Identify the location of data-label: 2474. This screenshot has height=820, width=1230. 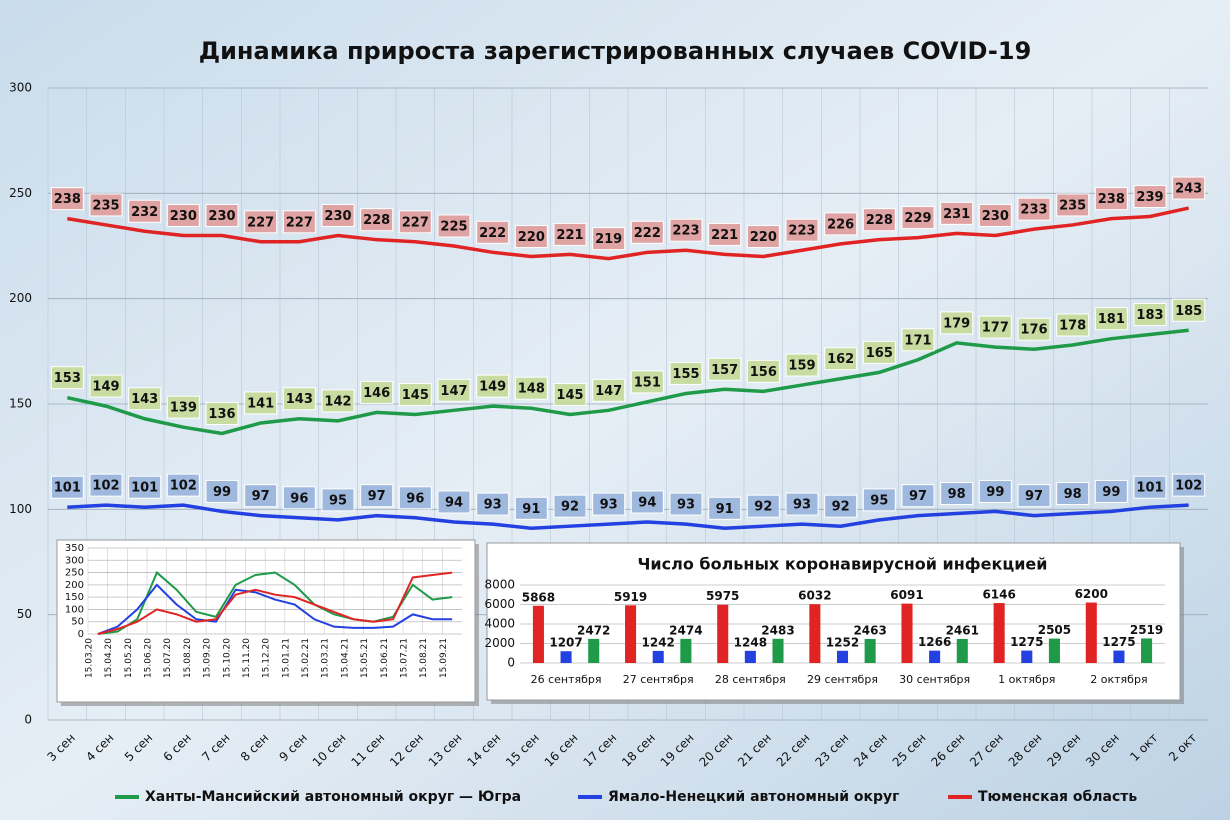
(685, 630).